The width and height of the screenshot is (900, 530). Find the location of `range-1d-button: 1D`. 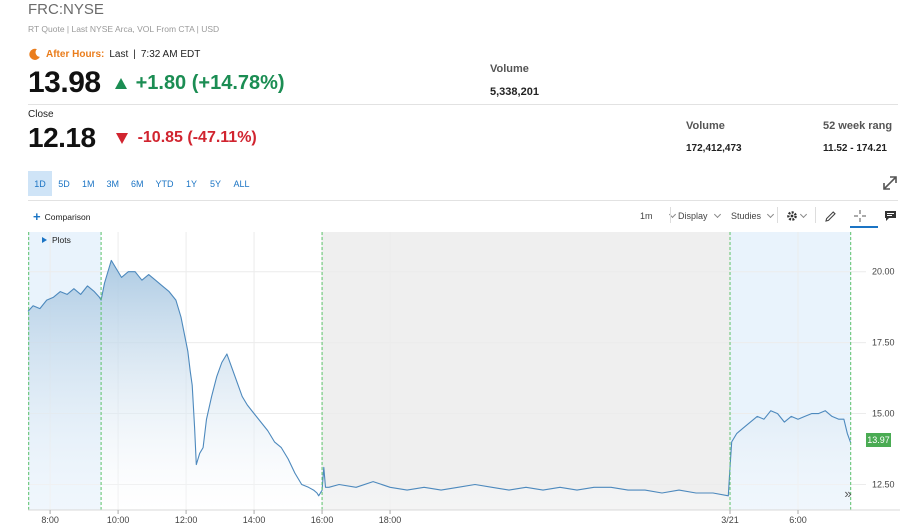

range-1d-button: 1D is located at coordinates (40, 183).